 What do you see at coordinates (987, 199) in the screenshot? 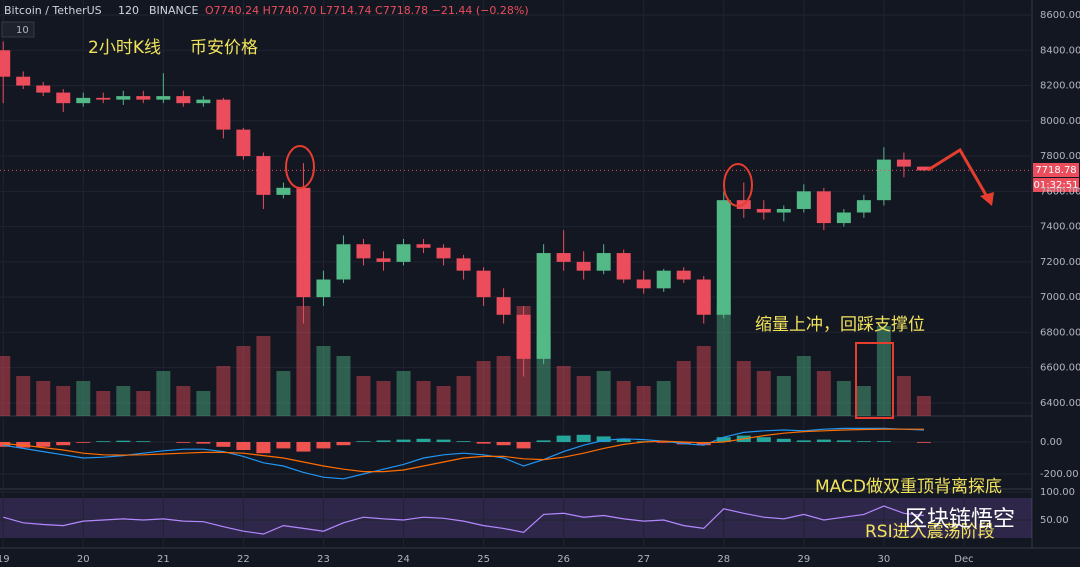
I see `arrow-head` at bounding box center [987, 199].